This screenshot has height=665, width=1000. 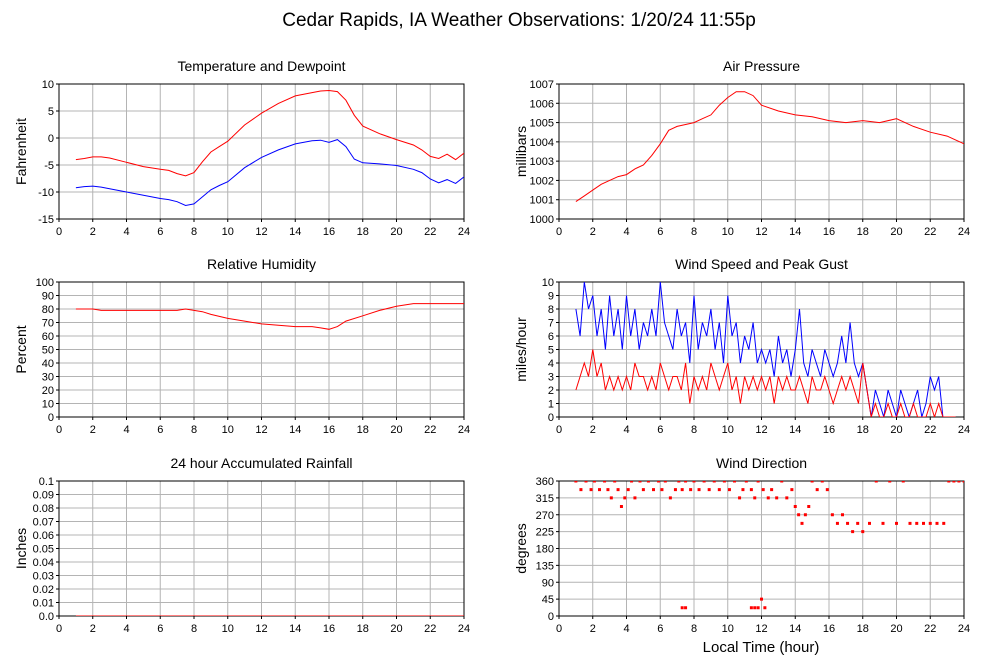 What do you see at coordinates (43, 550) in the screenshot?
I see `y-tick-label: 0.05` at bounding box center [43, 550].